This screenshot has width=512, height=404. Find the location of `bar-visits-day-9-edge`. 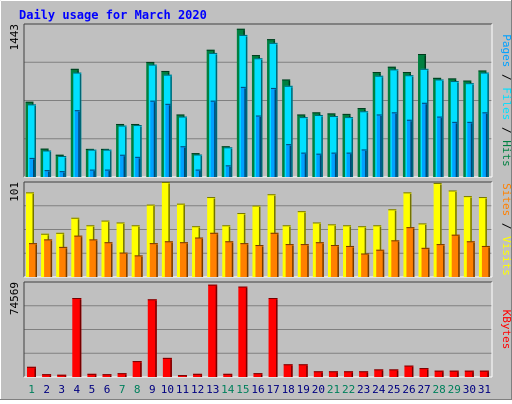

bar-visits-day-9-edge is located at coordinates (151, 205).